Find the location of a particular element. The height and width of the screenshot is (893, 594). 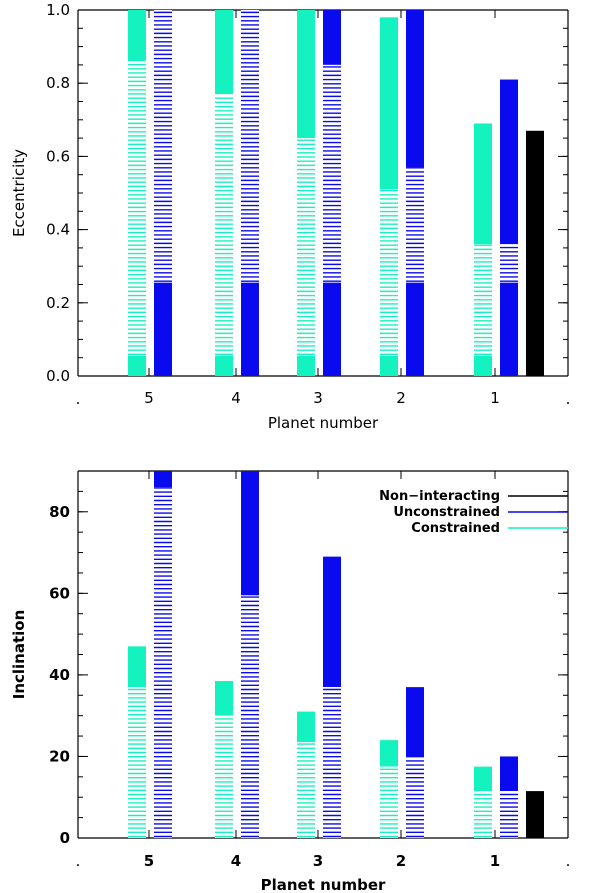

legend-label: Unconstrained is located at coordinates (446, 512).